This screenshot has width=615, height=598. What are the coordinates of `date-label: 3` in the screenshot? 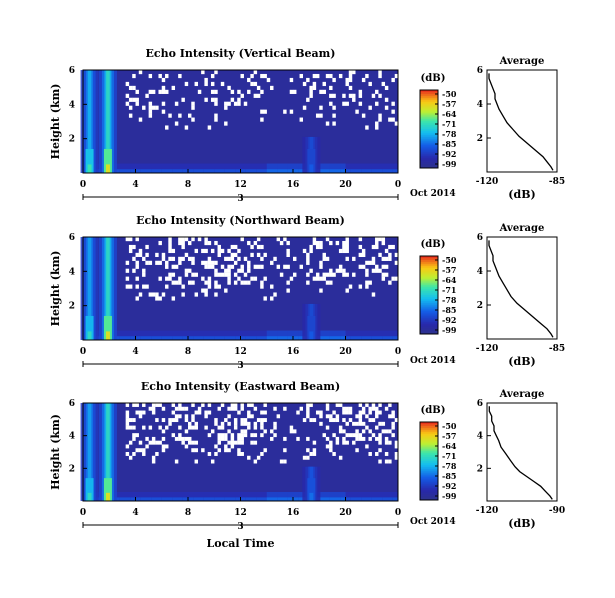 It's located at (240, 199).